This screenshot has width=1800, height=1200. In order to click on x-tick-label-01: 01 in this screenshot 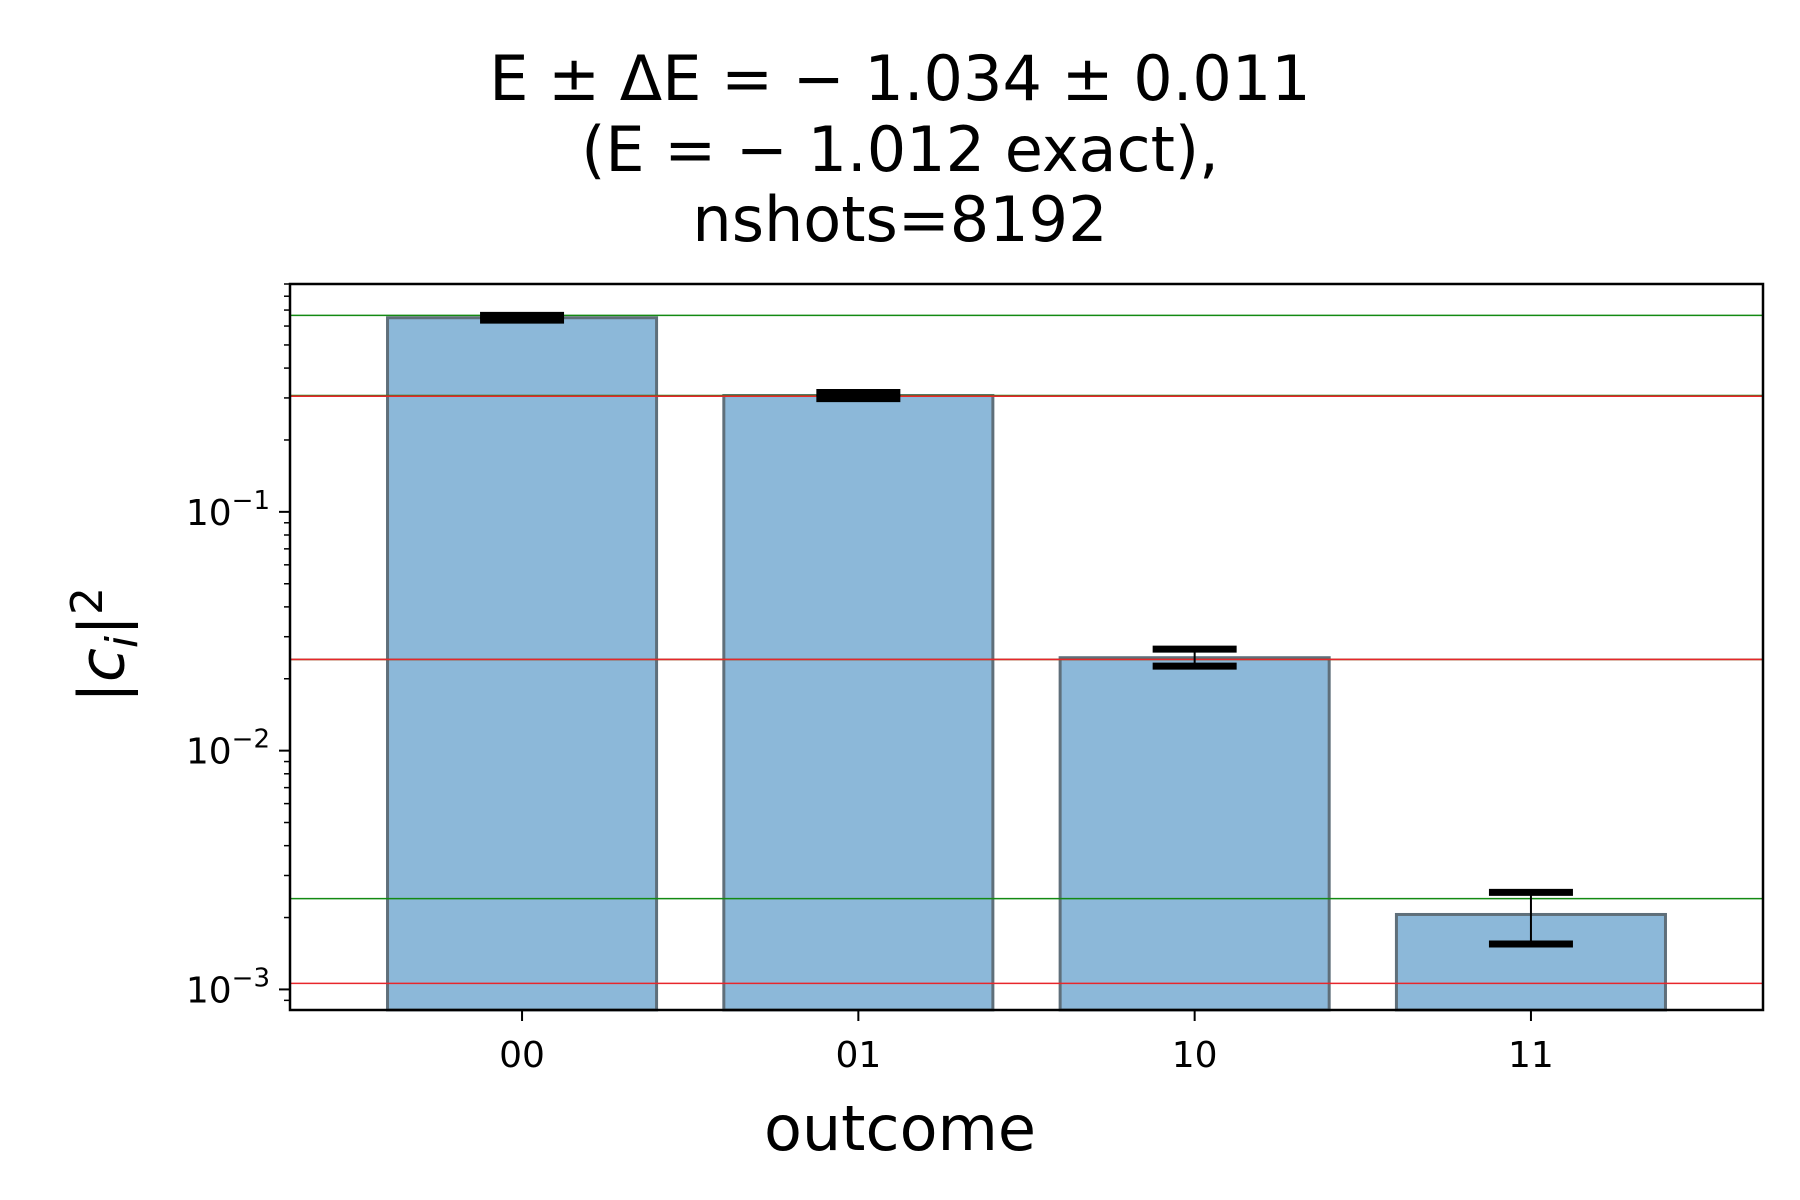, I will do `click(858, 1055)`.